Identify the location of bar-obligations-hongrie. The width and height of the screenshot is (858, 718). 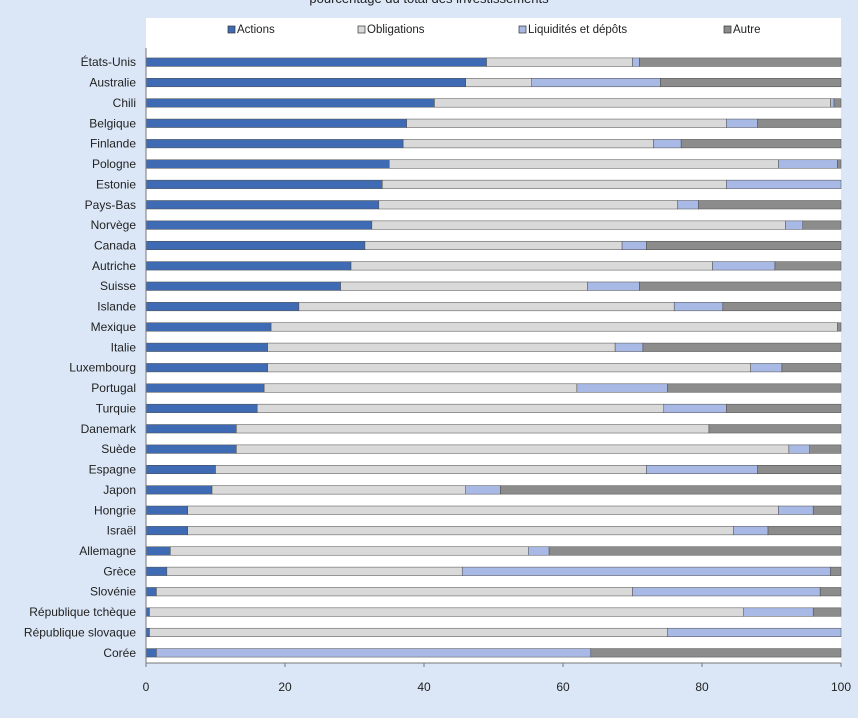
(483, 510).